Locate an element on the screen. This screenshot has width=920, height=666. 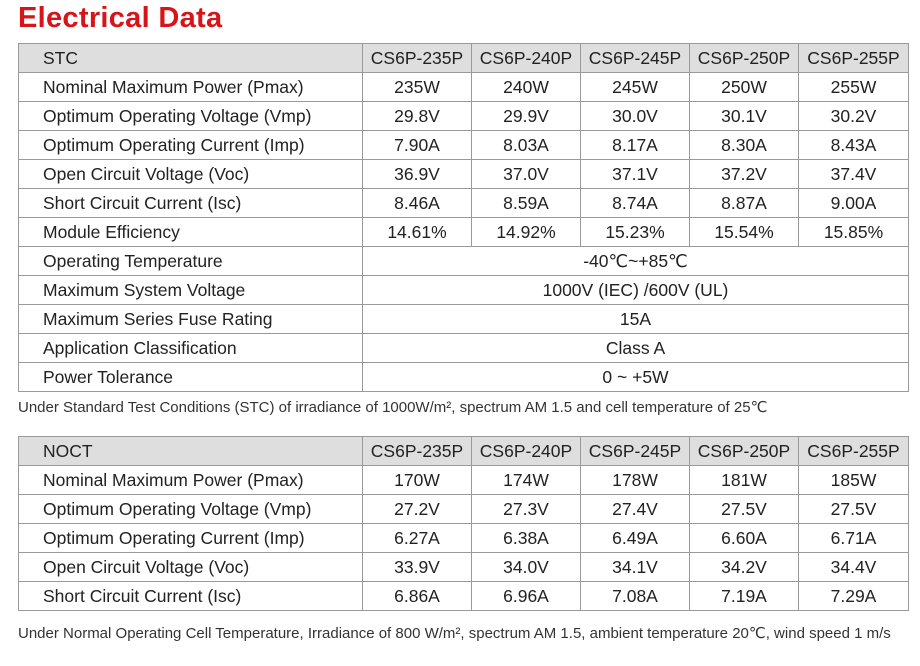
table-row: Maximum Series Fuse Rating 15A is located at coordinates (463, 319).